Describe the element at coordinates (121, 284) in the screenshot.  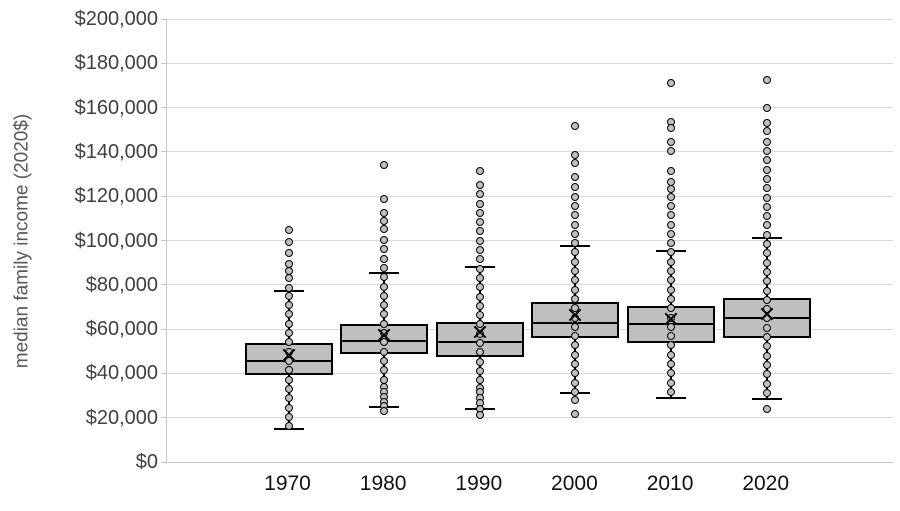
I see `y-tick-label: $80,000` at that location.